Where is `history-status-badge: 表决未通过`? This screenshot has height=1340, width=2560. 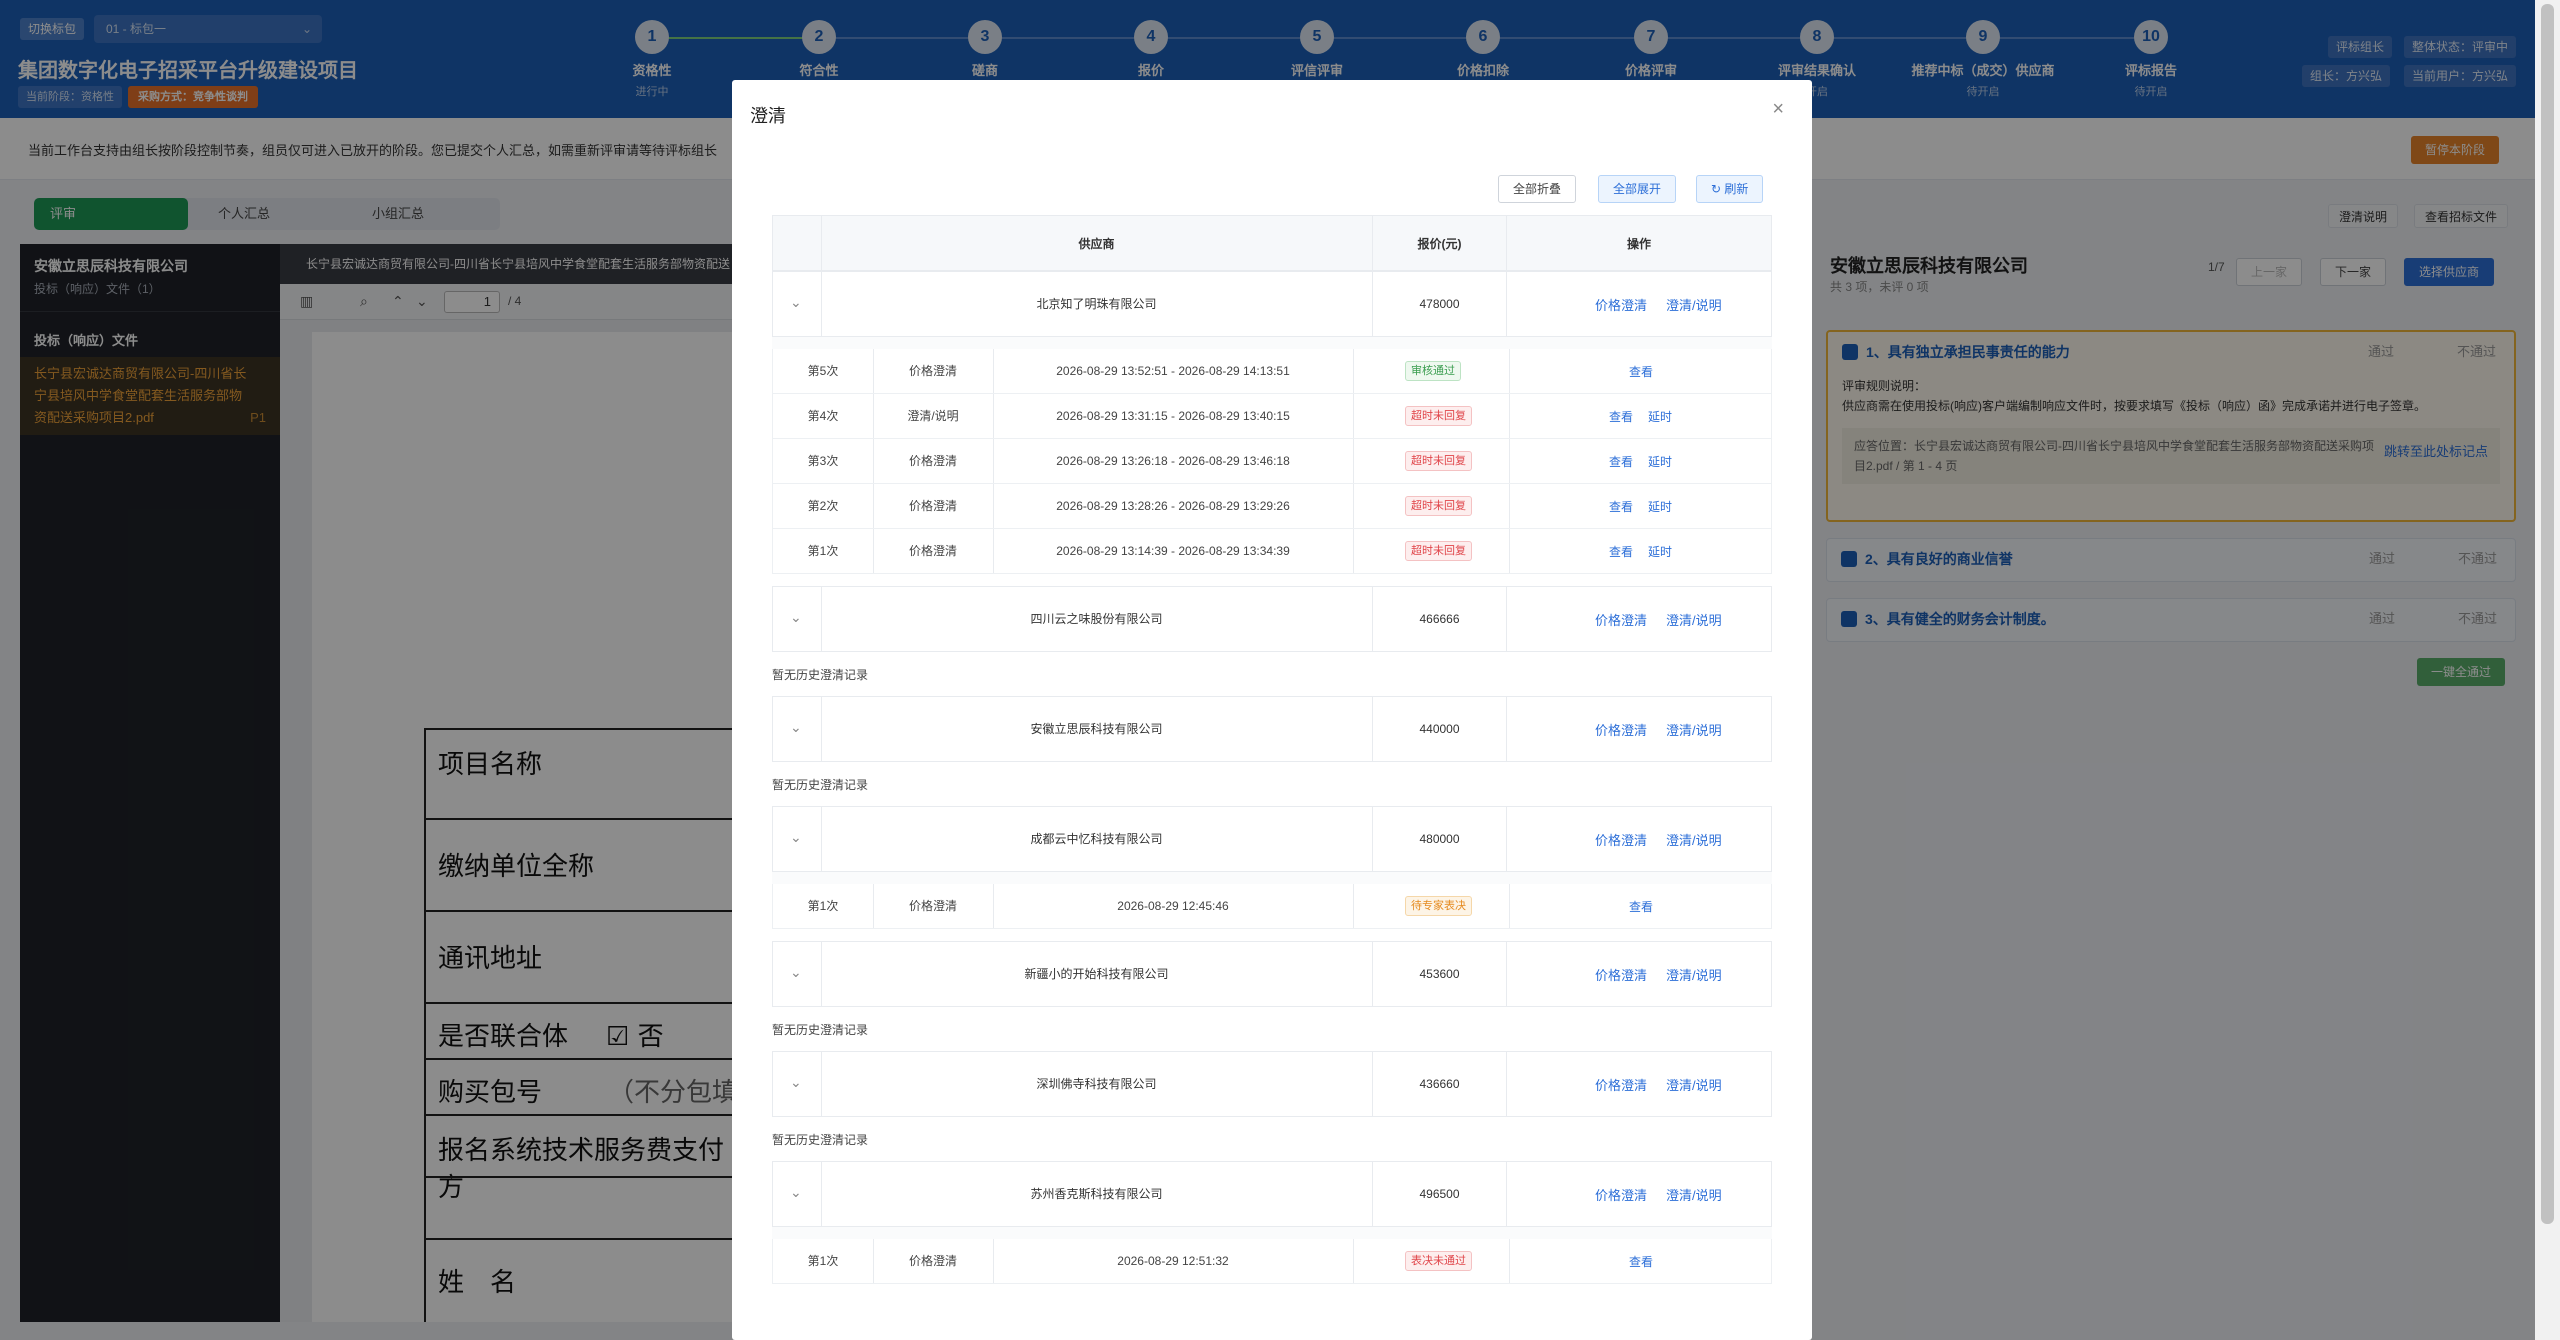 history-status-badge: 表决未通过 is located at coordinates (1438, 1261).